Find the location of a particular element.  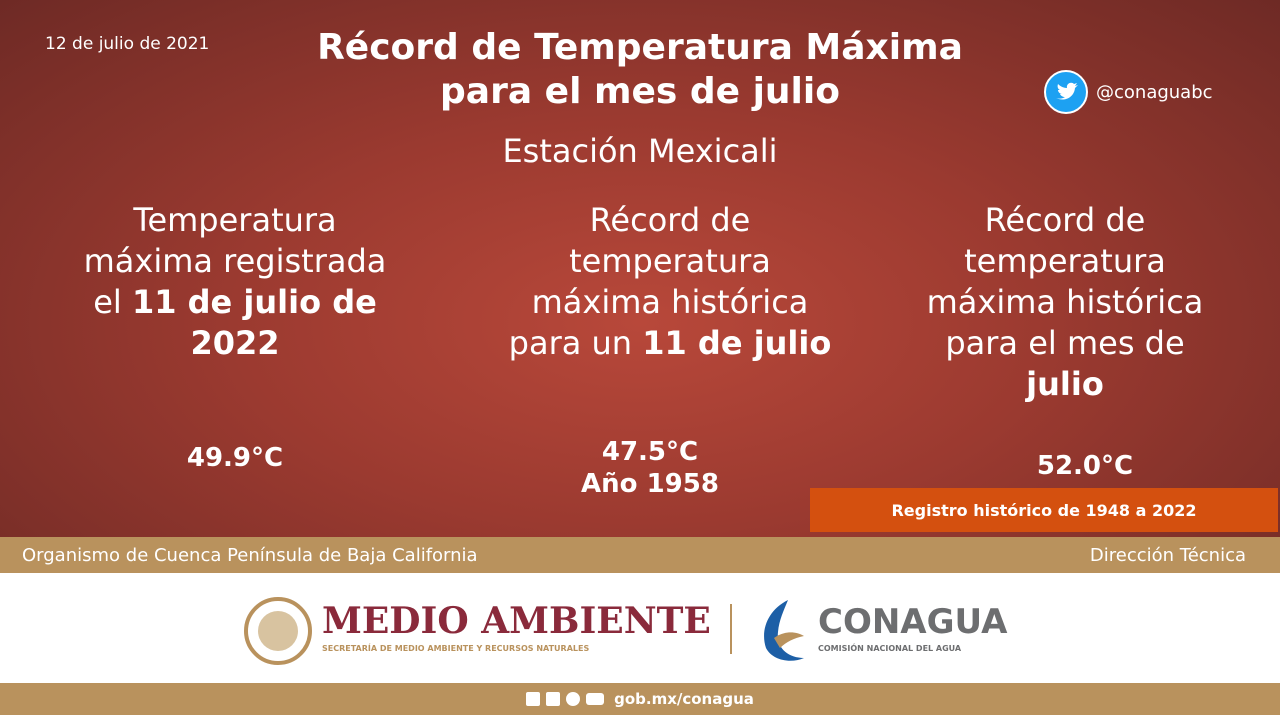

semarnat-logo: MEDIO AMBIENTE is located at coordinates (516, 621).